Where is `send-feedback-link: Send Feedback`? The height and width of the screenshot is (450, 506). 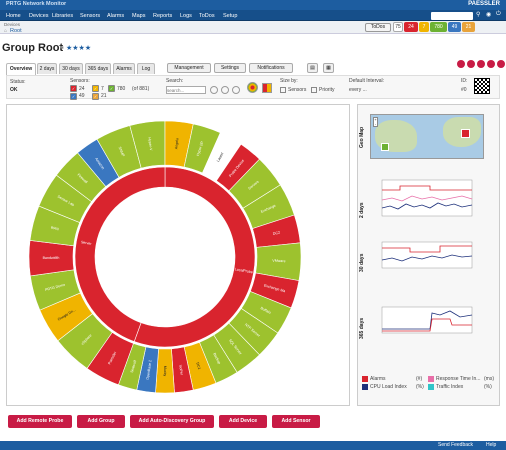 send-feedback-link: Send Feedback is located at coordinates (456, 445).